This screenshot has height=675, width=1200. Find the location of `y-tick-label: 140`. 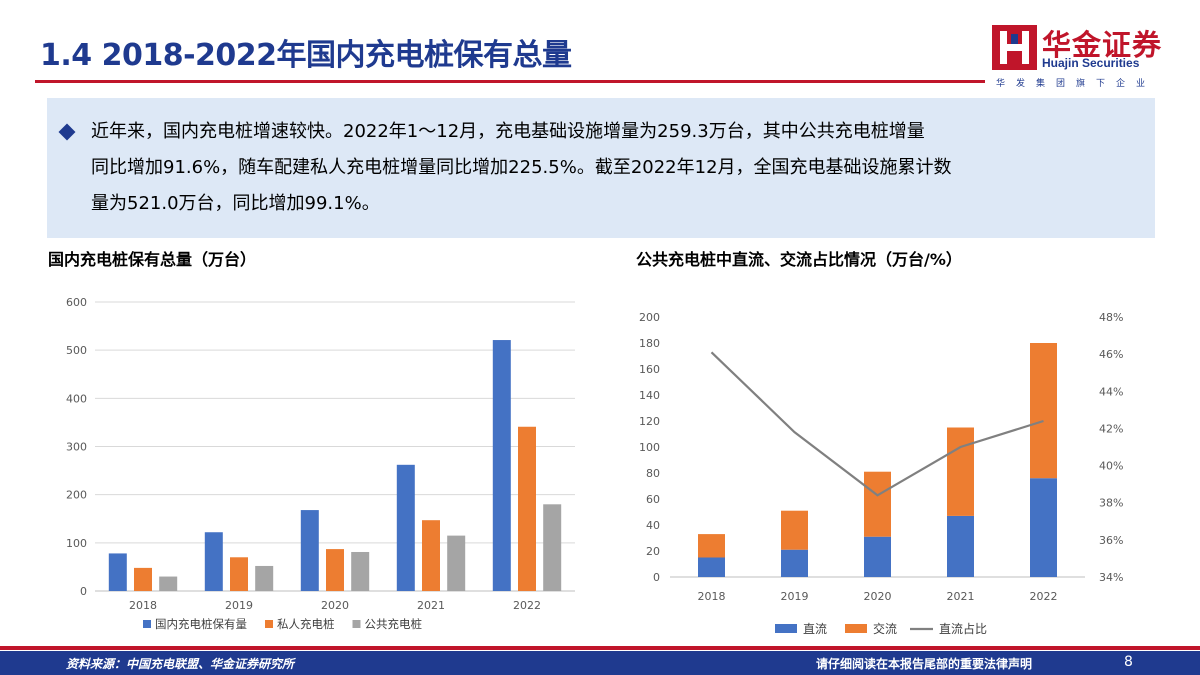

y-tick-label: 140 is located at coordinates (649, 395).